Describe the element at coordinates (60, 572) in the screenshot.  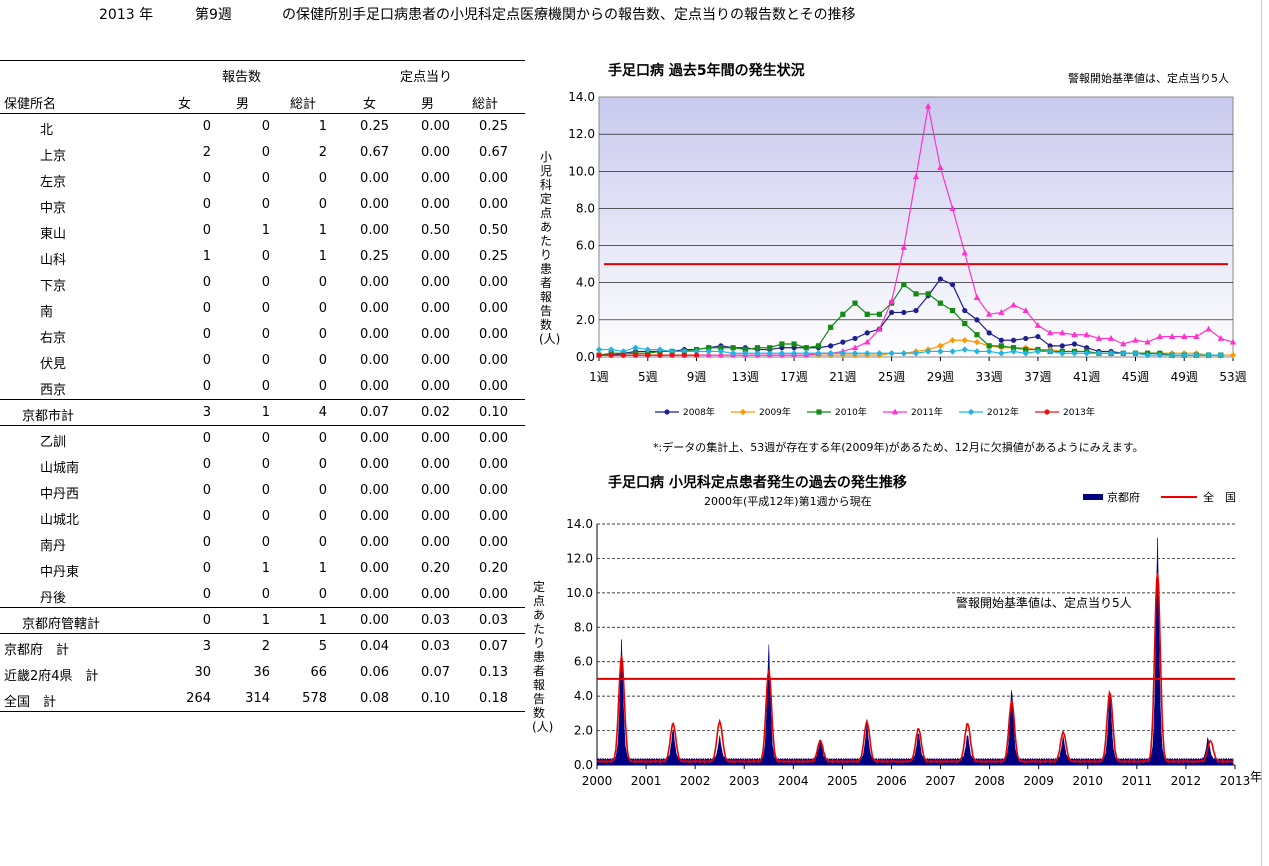
I see `row-name: 中丹東` at that location.